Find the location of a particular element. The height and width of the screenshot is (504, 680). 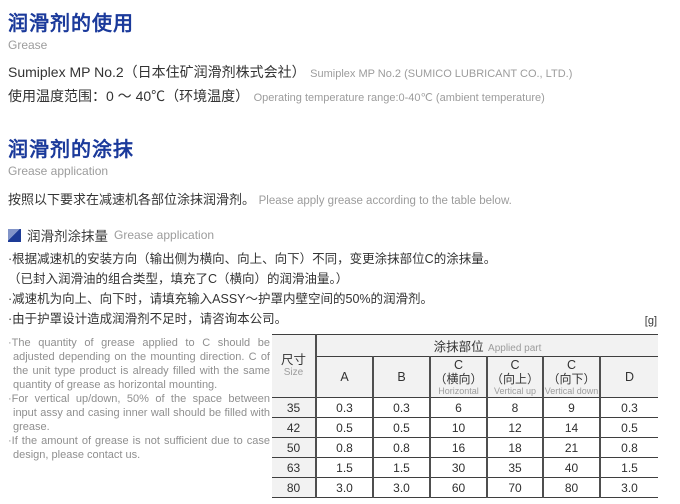

value-cell: 14 is located at coordinates (571, 427).